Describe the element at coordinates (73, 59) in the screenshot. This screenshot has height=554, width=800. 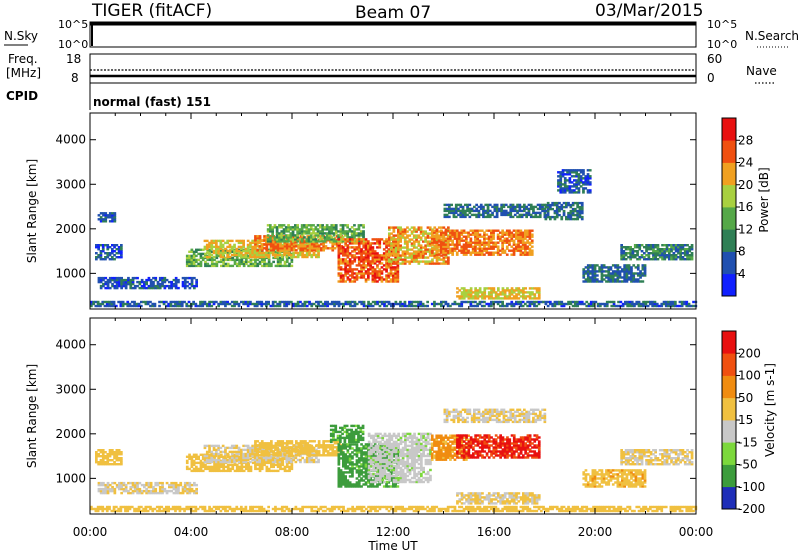
I see `freq-tick-top: 18` at that location.